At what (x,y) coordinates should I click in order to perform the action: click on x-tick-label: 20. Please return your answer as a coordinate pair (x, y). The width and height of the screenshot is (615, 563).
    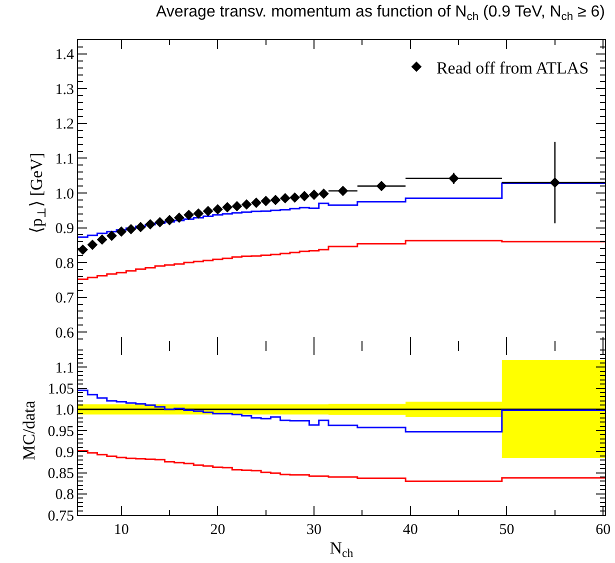
    Looking at the image, I should click on (218, 530).